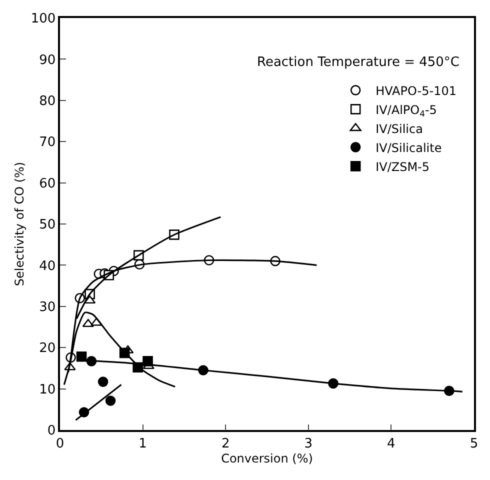  I want to click on x-tick-label: 5, so click(474, 444).